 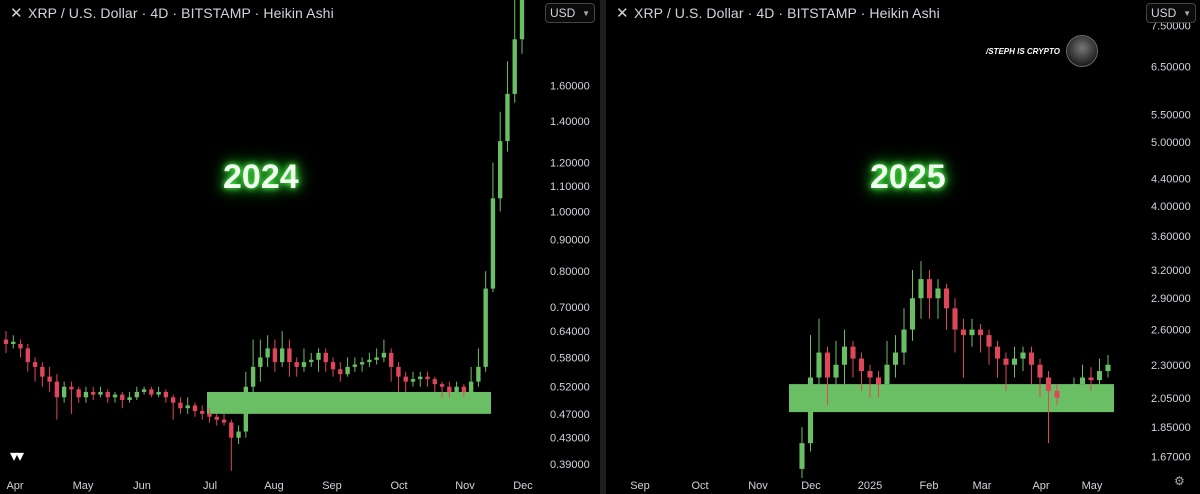 I want to click on y-axis-tick-label: 4.40000, so click(x=1171, y=180).